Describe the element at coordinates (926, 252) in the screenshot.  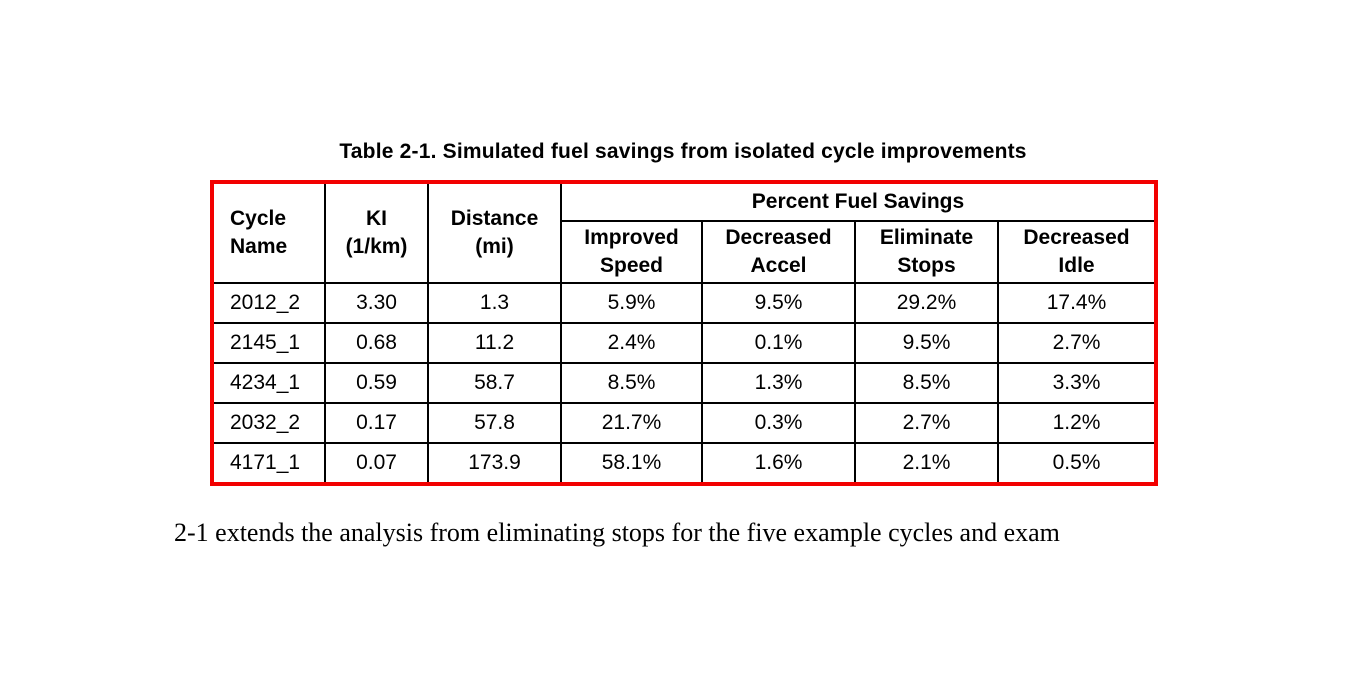
I see `header-eliminate-stops: Eliminate Stops` at that location.